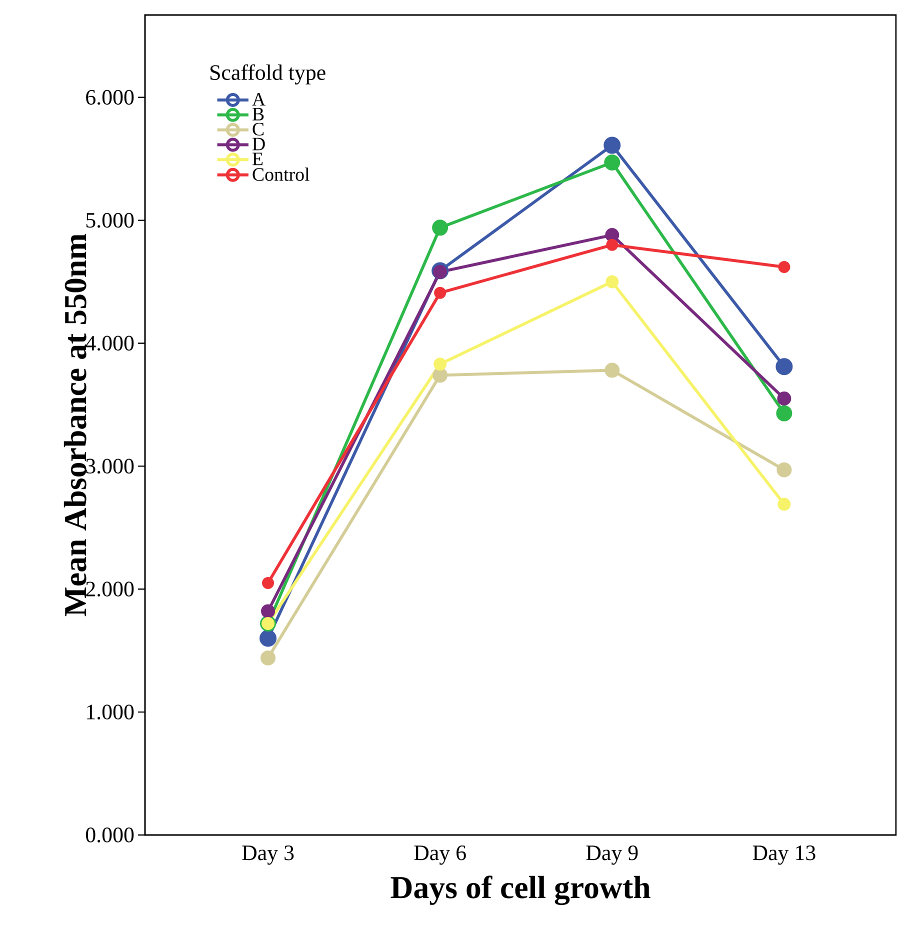 Image resolution: width=897 pixels, height=942 pixels. What do you see at coordinates (110, 589) in the screenshot?
I see `y-tick-label: 2.000` at bounding box center [110, 589].